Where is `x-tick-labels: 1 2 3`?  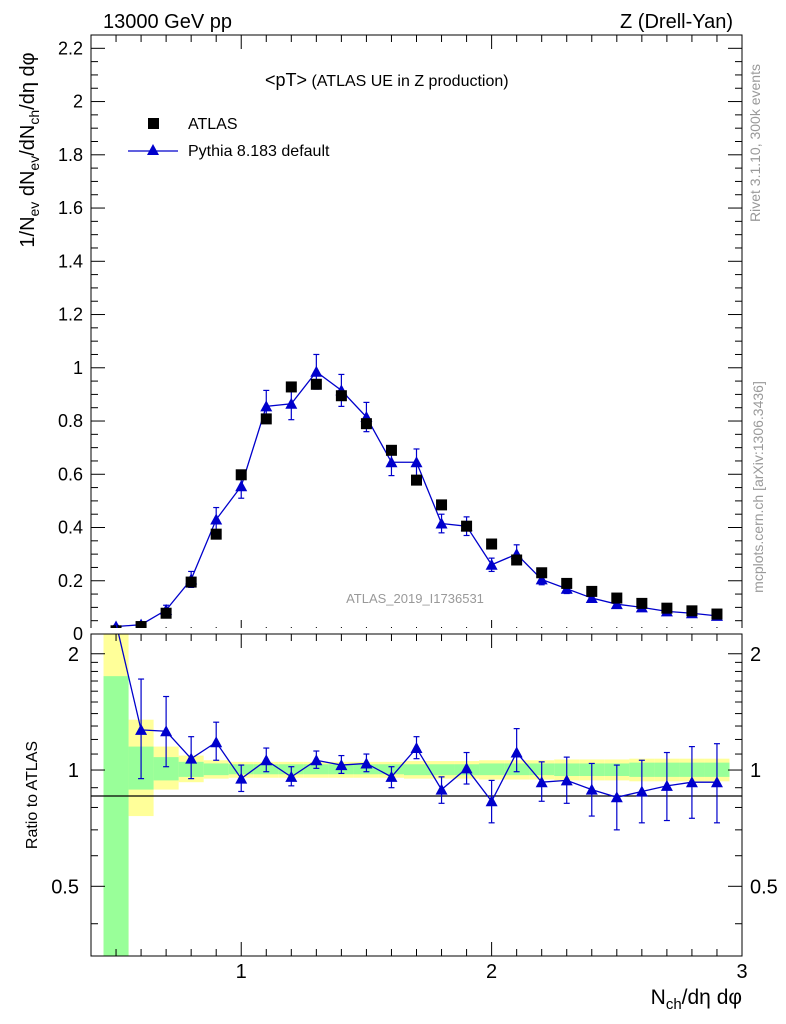 x-tick-labels: 1 2 3 is located at coordinates (492, 972).